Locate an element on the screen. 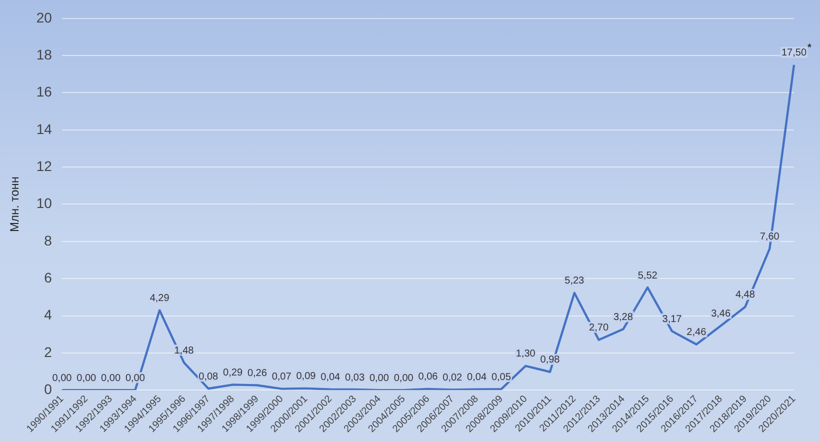 This screenshot has height=442, width=820. y-tick-label: 6 is located at coordinates (48, 277).